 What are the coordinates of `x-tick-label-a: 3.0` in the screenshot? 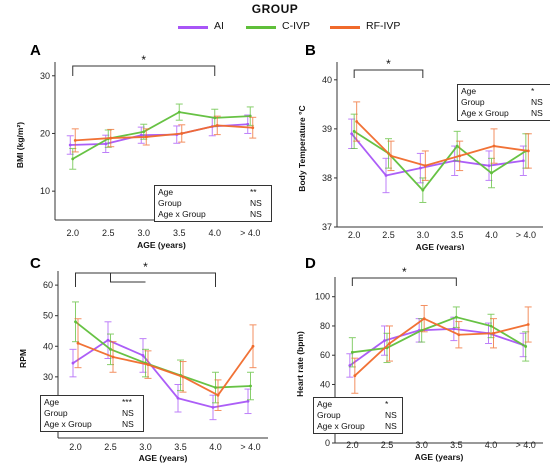 It's located at (143, 233).